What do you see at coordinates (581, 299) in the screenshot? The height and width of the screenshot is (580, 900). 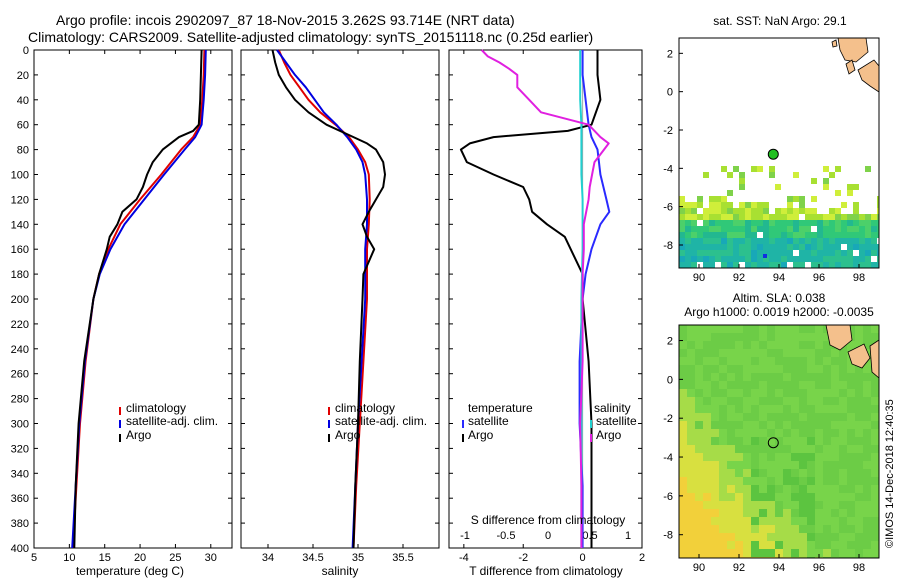 I see `series-line-s-satellite` at bounding box center [581, 299].